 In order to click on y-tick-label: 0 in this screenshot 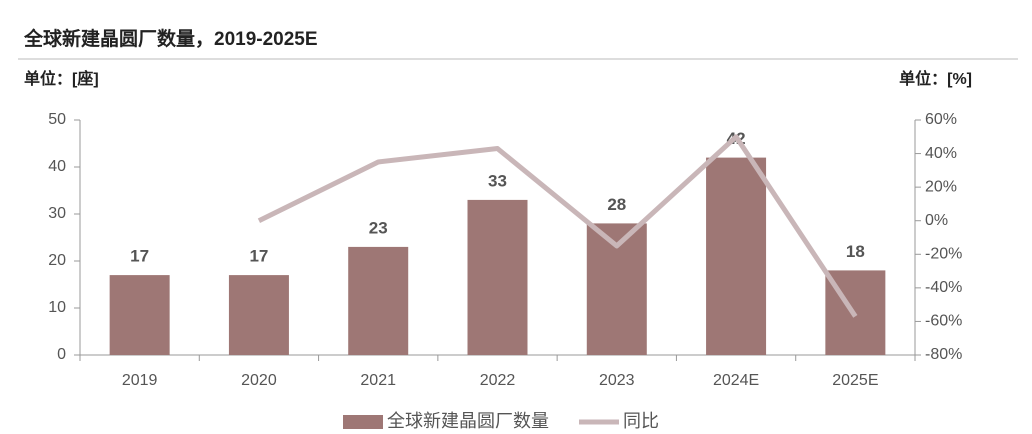, I will do `click(61, 354)`.